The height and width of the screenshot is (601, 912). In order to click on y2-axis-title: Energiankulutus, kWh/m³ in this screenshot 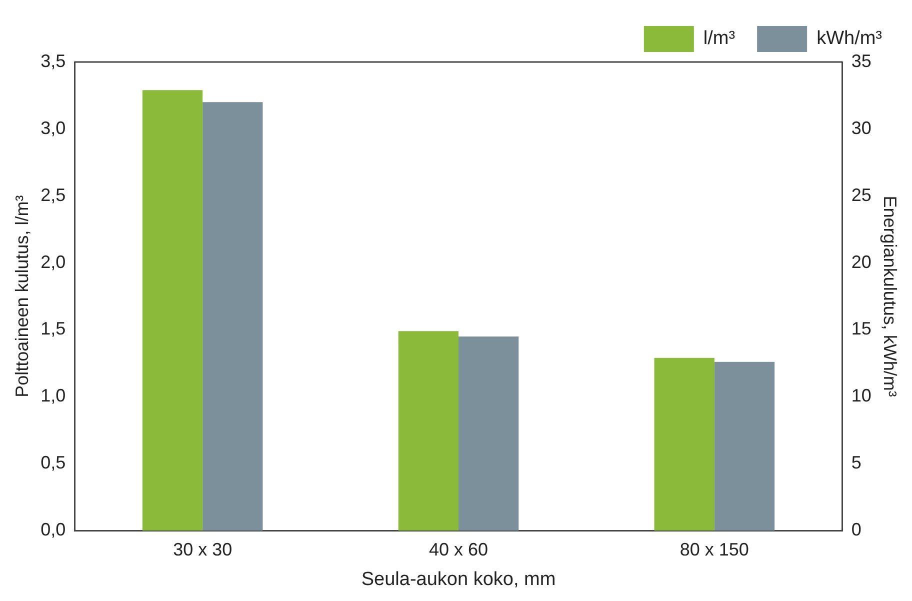, I will do `click(890, 296)`.